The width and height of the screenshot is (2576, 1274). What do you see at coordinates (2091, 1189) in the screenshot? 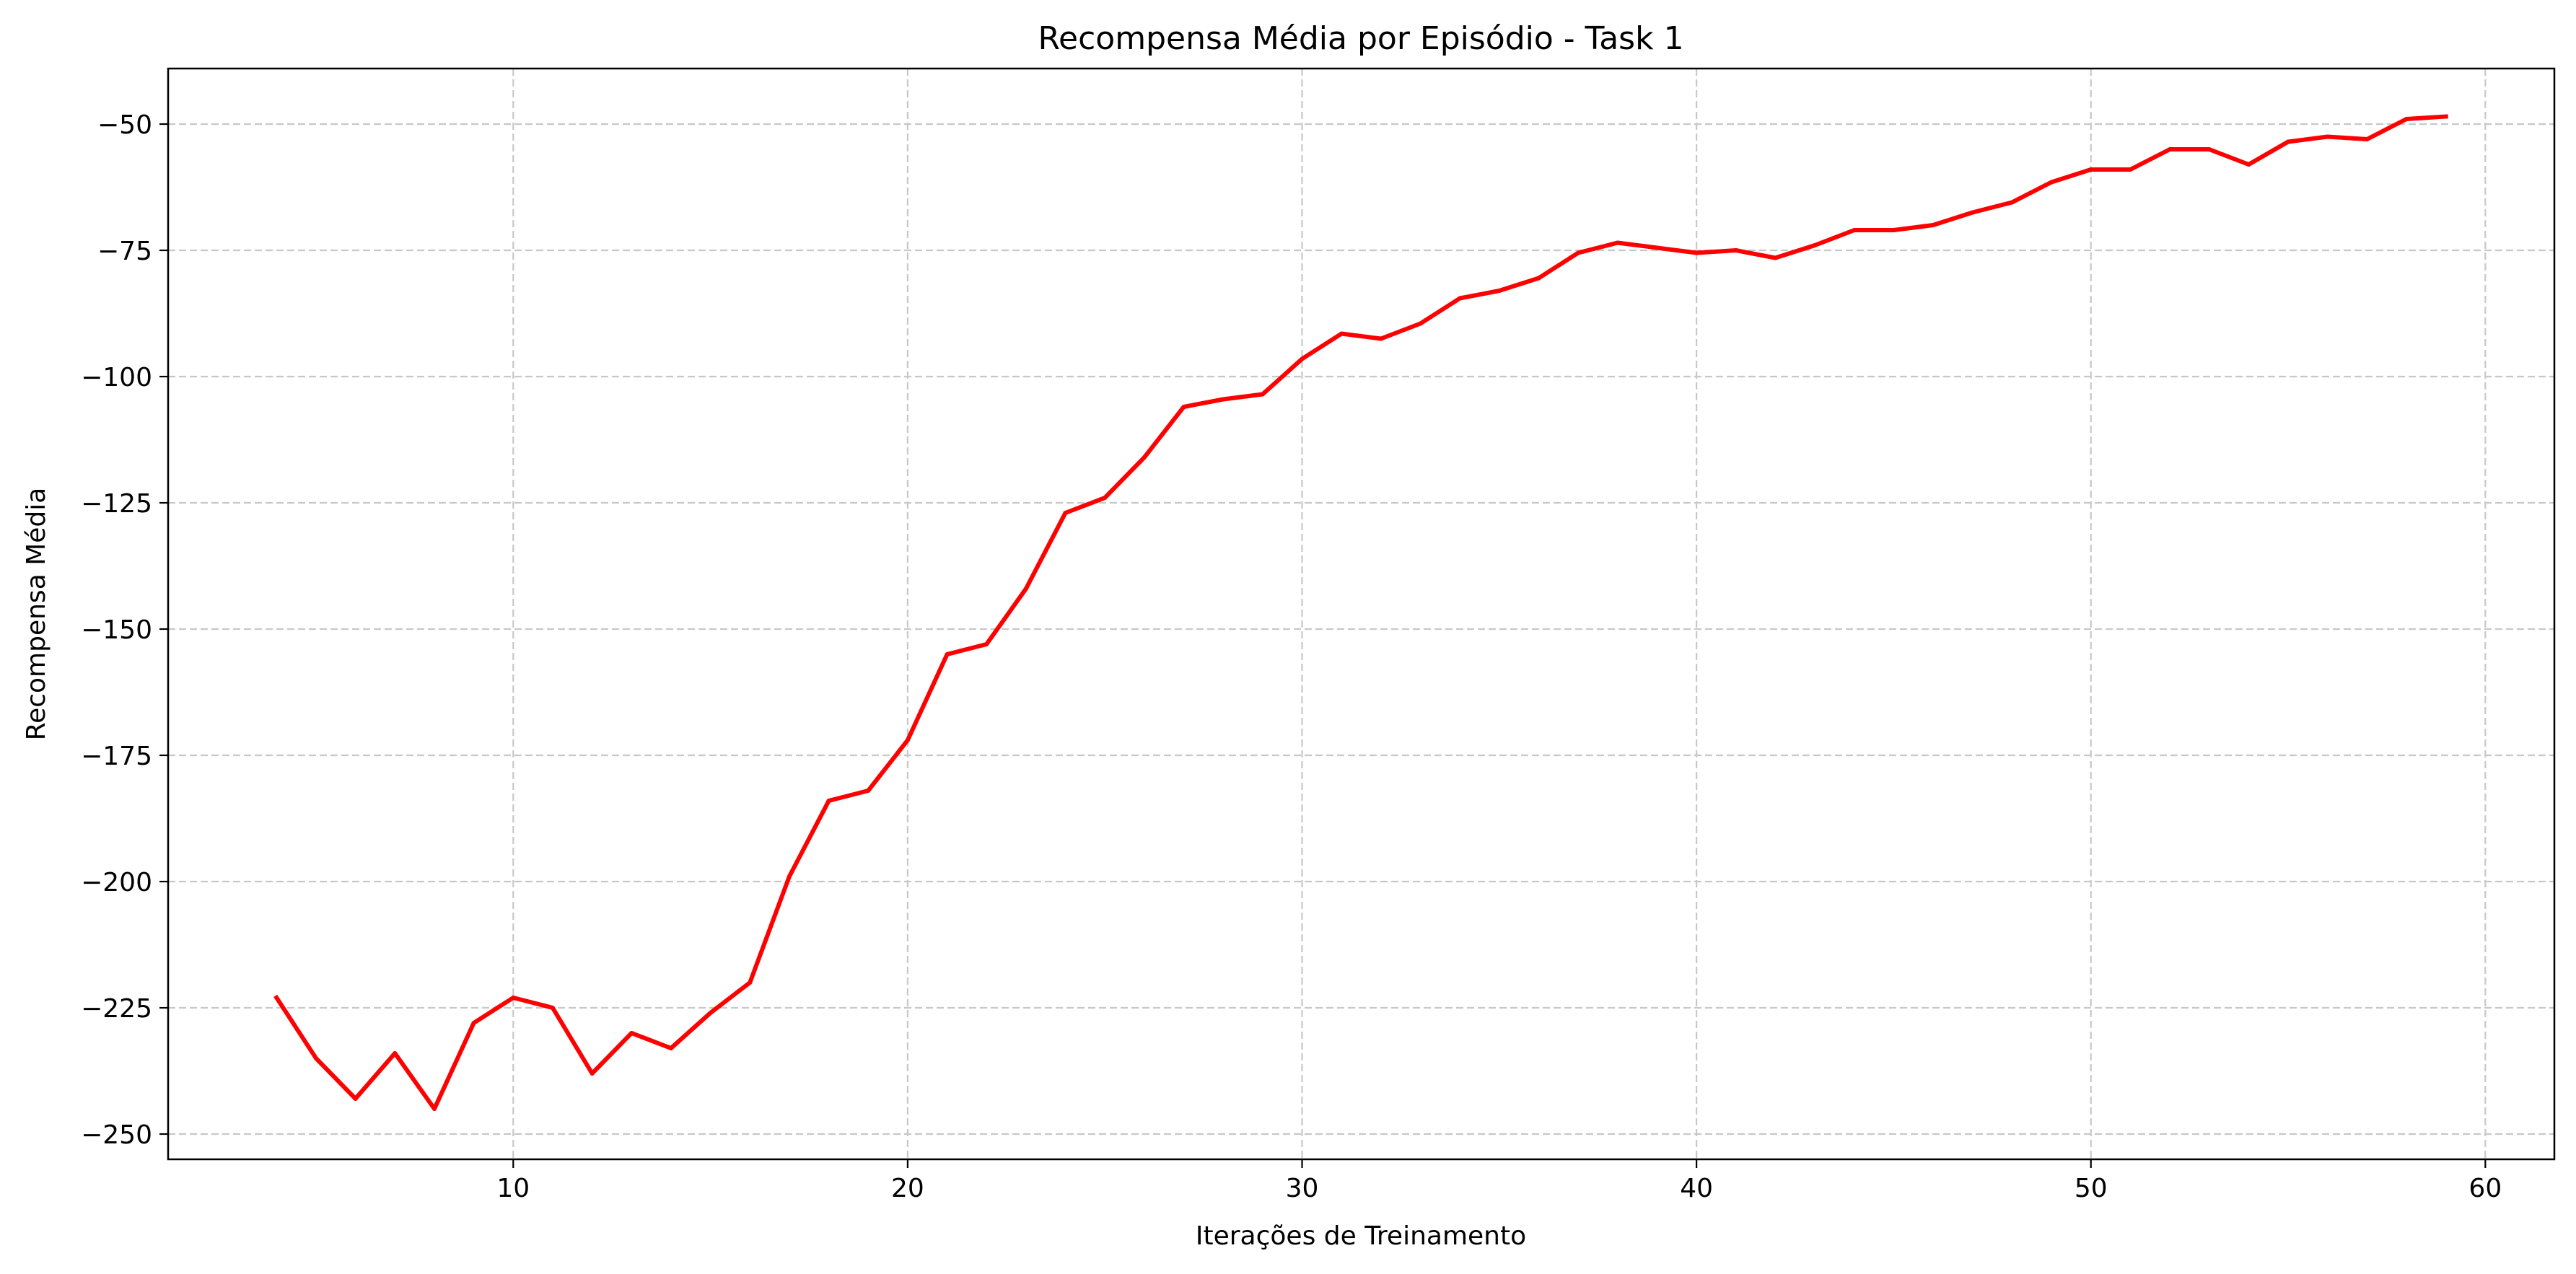
I see `x-tick-label: 50` at bounding box center [2091, 1189].